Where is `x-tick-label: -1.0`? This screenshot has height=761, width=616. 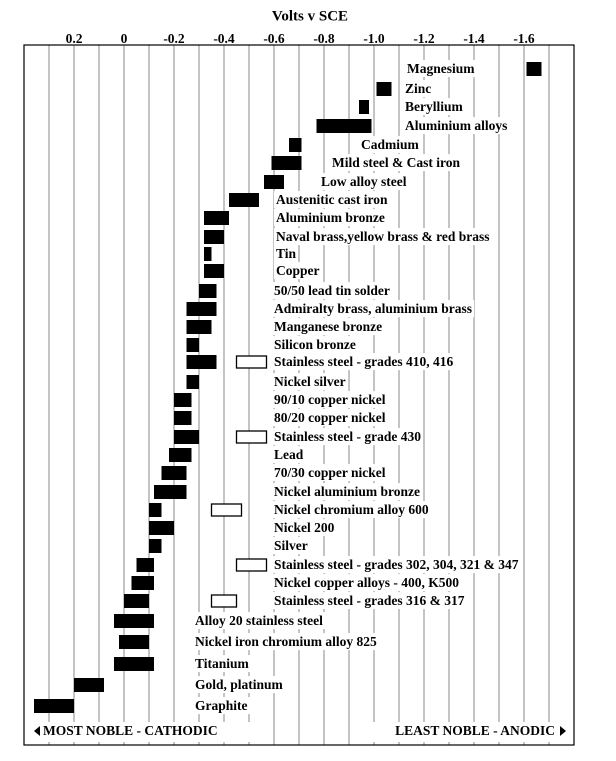 x-tick-label: -1.0 is located at coordinates (374, 38).